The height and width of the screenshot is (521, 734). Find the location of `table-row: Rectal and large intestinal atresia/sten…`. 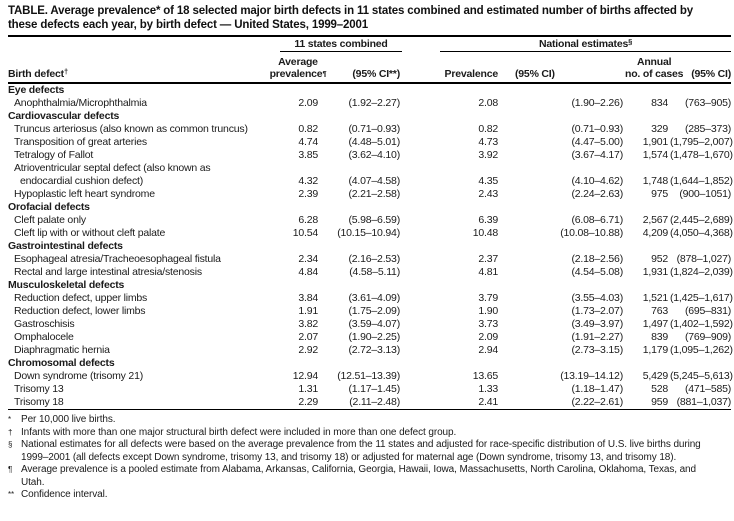

table-row: Rectal and large intestinal atresia/sten… is located at coordinates (370, 272).